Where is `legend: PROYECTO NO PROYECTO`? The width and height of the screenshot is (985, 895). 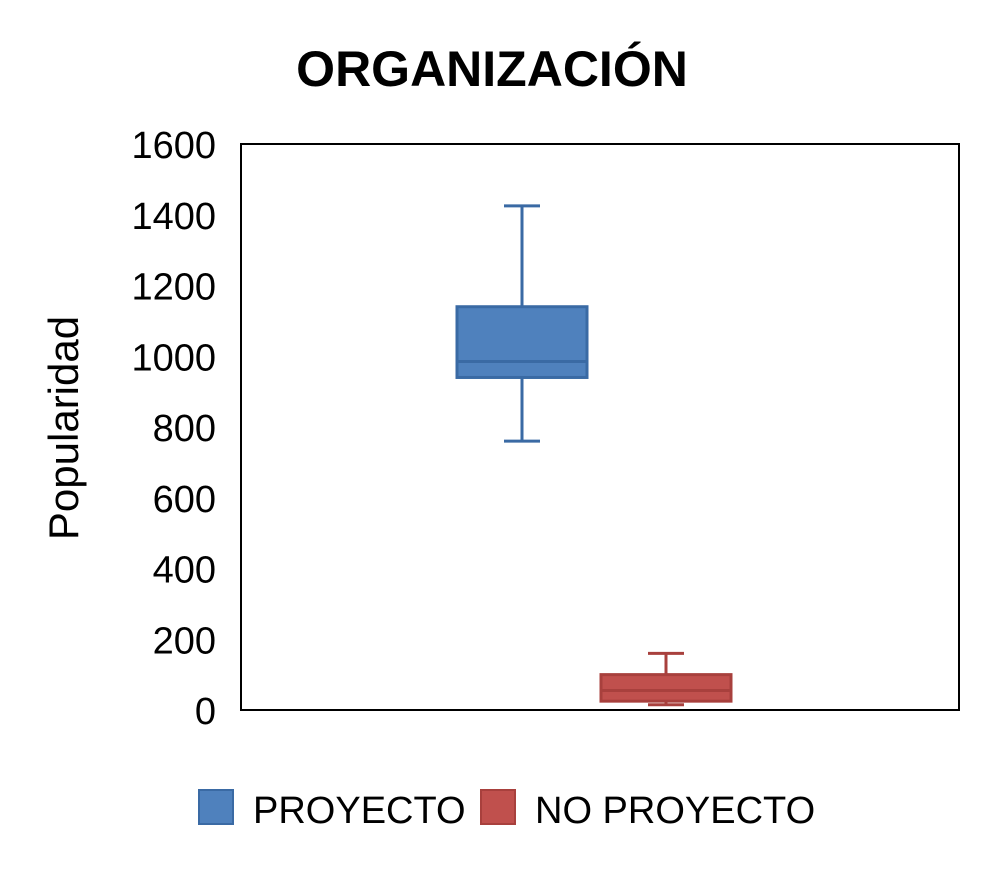 legend: PROYECTO NO PROYECTO is located at coordinates (506, 810).